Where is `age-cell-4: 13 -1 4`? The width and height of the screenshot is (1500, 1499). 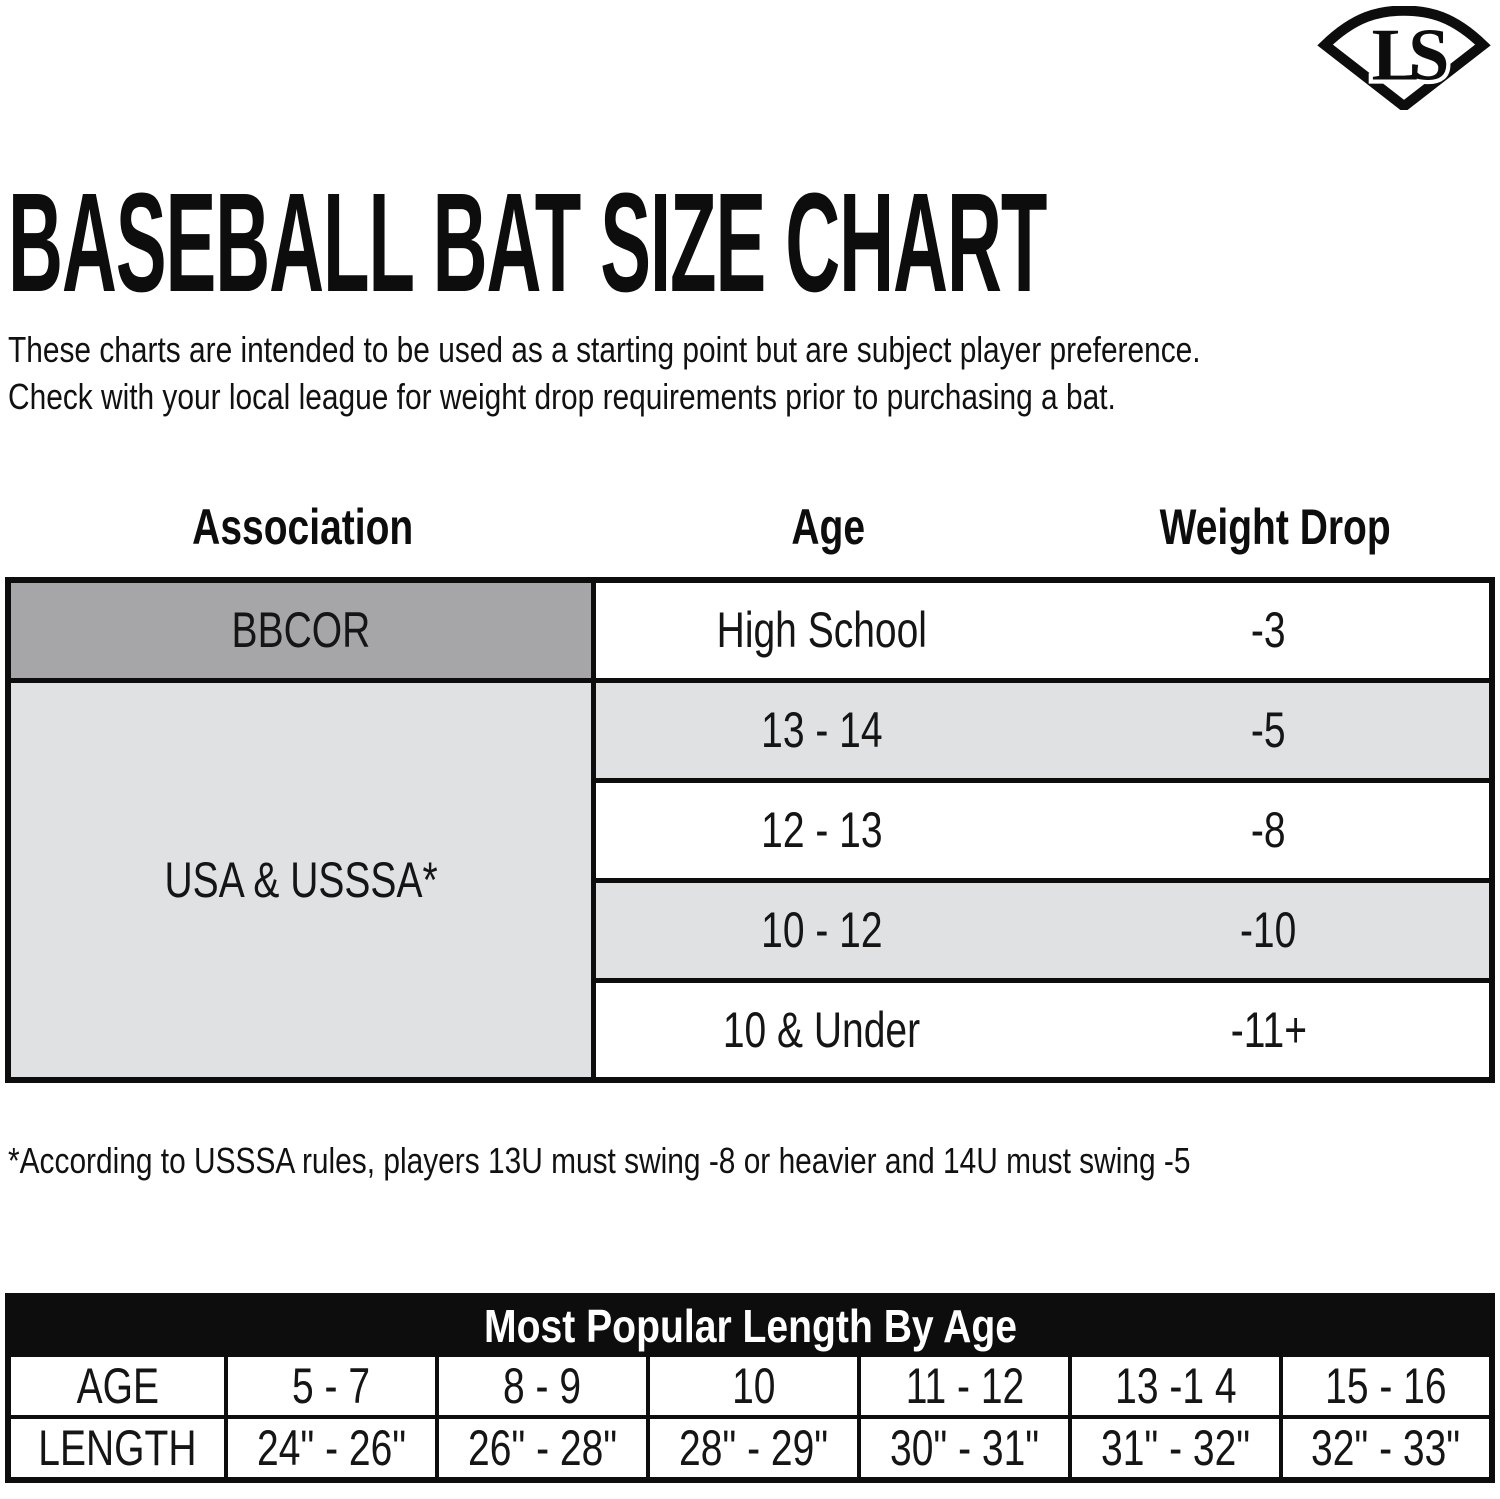
age-cell-4: 13 -1 4 is located at coordinates (1175, 1386).